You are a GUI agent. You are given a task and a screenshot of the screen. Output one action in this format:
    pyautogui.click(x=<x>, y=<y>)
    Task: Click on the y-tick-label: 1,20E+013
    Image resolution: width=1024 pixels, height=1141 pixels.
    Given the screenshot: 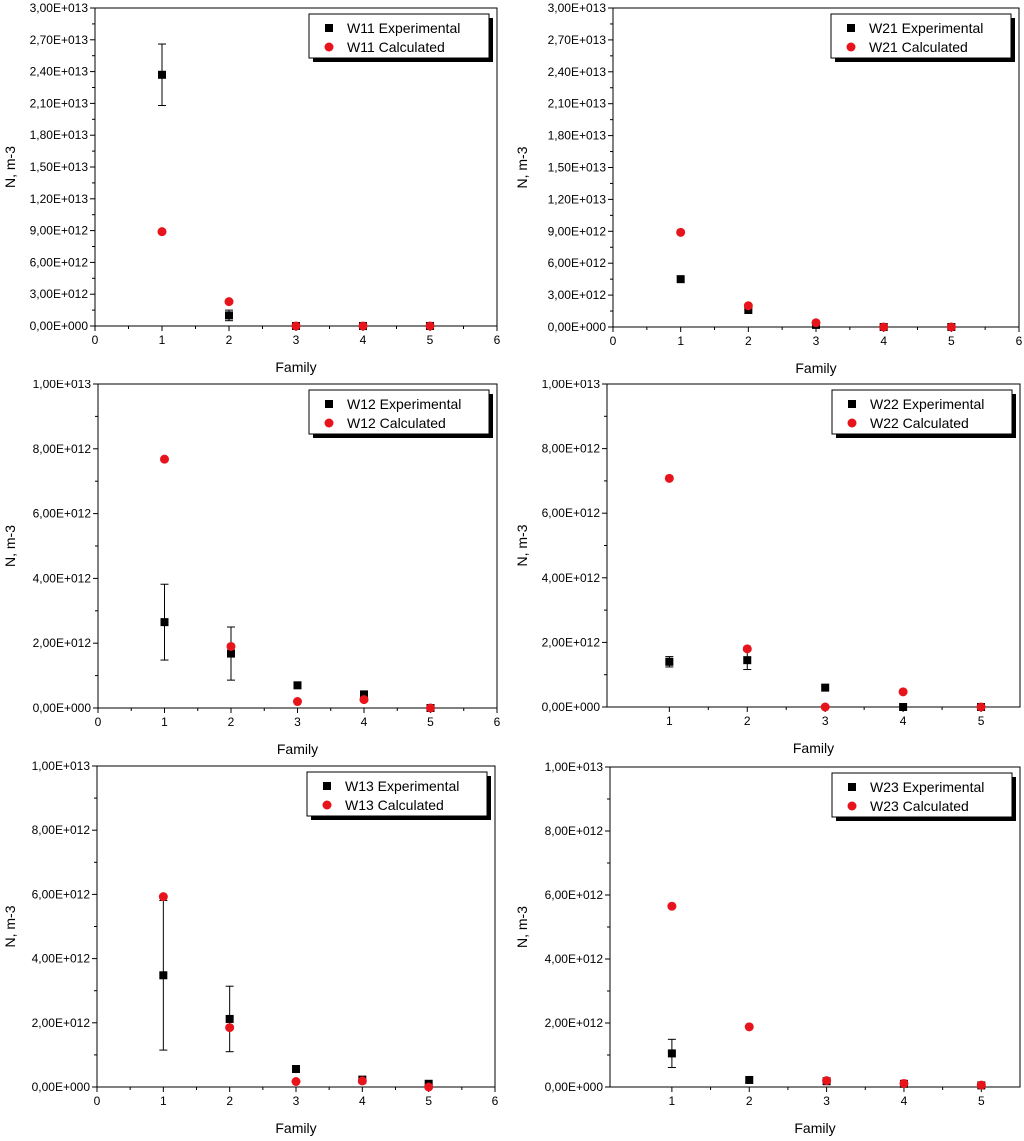 What is the action you would take?
    pyautogui.click(x=59, y=199)
    